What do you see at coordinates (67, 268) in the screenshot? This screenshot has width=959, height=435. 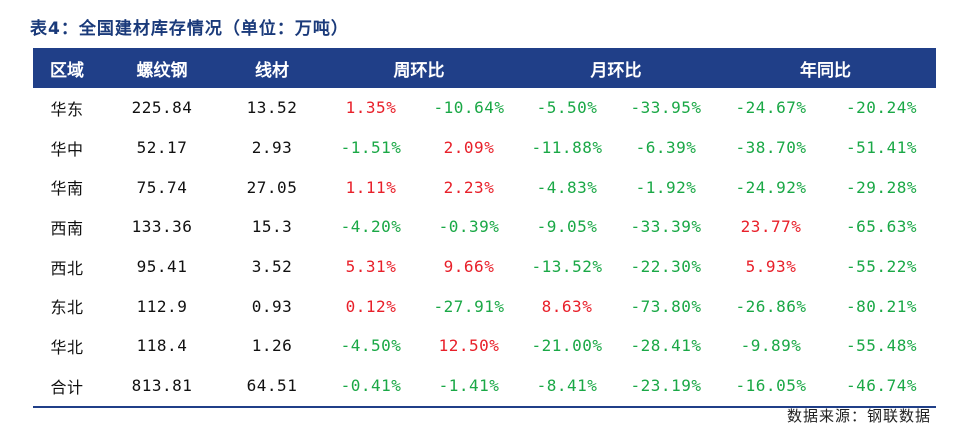 I see `region-cell: 西北` at bounding box center [67, 268].